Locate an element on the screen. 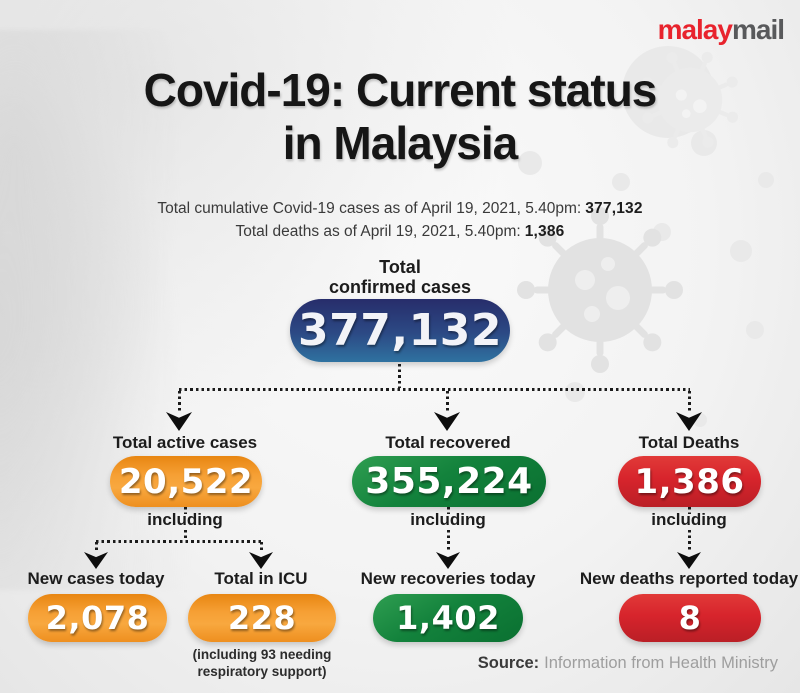  new-deaths-pill: 8 is located at coordinates (690, 618).